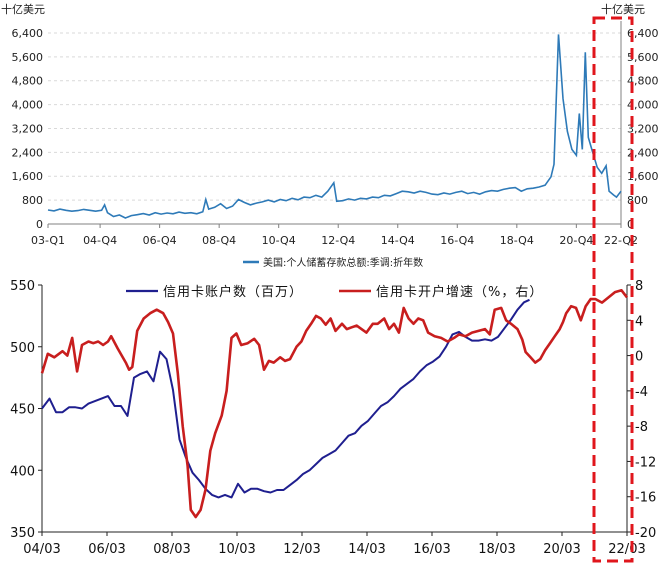 The width and height of the screenshot is (667, 563). Describe the element at coordinates (641, 392) in the screenshot. I see `y-tick-right: -4` at that location.